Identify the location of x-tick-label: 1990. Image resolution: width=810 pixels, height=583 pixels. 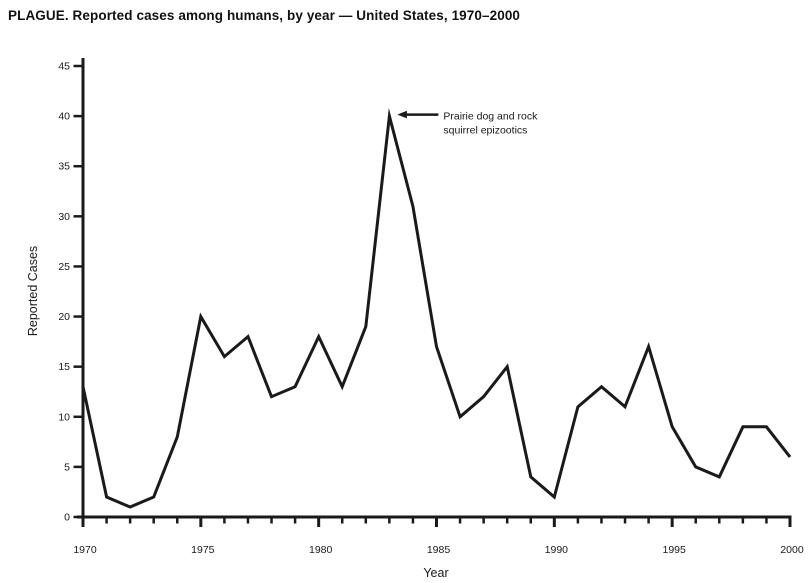
(557, 550).